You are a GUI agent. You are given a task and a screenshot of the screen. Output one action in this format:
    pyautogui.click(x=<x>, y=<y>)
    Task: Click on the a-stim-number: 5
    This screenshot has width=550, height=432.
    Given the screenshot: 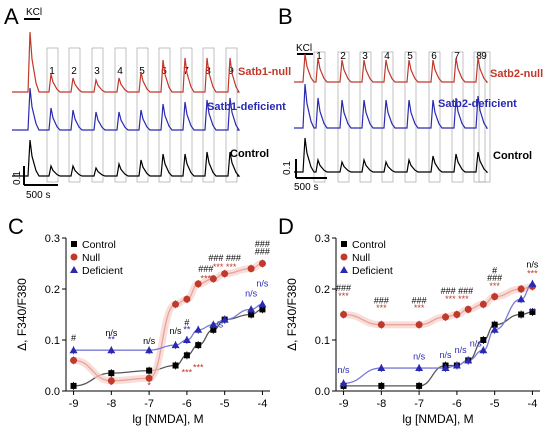 What is the action you would take?
    pyautogui.click(x=142, y=71)
    